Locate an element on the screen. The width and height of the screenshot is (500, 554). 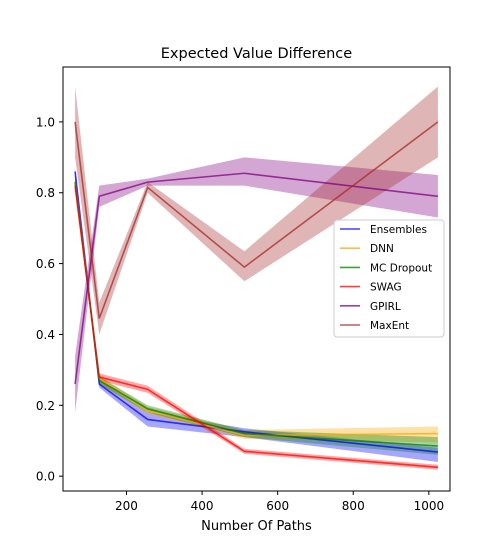
y-tick-label: 0.0 is located at coordinates (45, 477).